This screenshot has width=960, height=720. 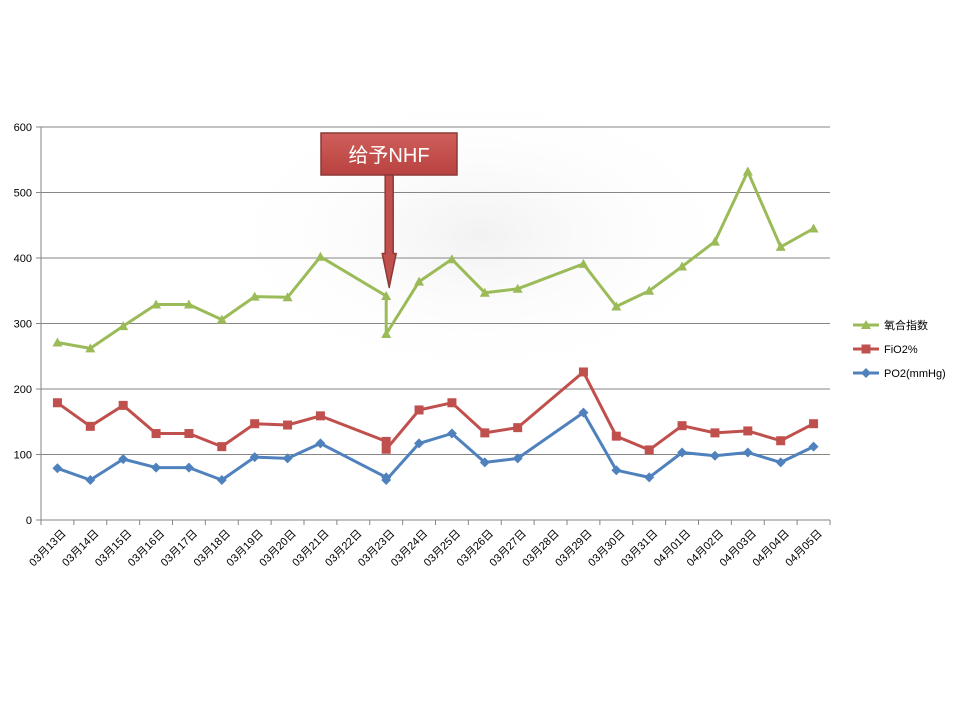 I want to click on series-line, so click(x=435, y=446).